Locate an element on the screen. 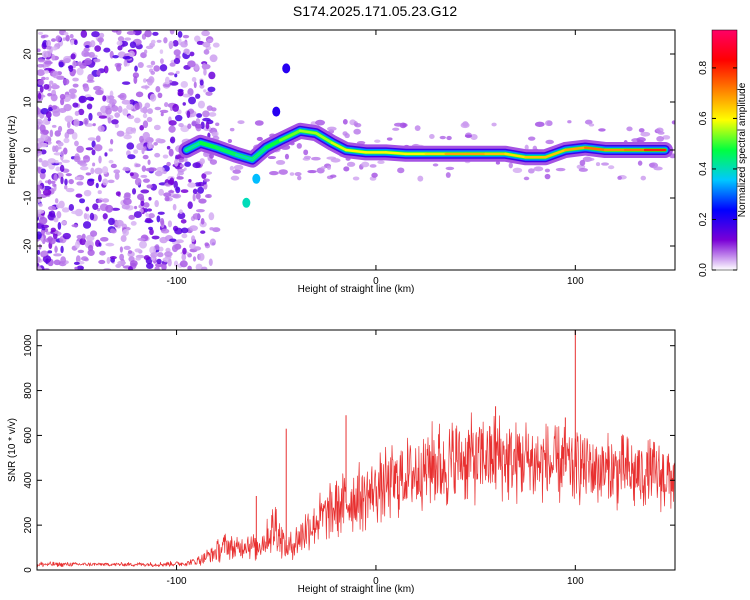  colorbar-tick-label: 0.4 is located at coordinates (703, 169).